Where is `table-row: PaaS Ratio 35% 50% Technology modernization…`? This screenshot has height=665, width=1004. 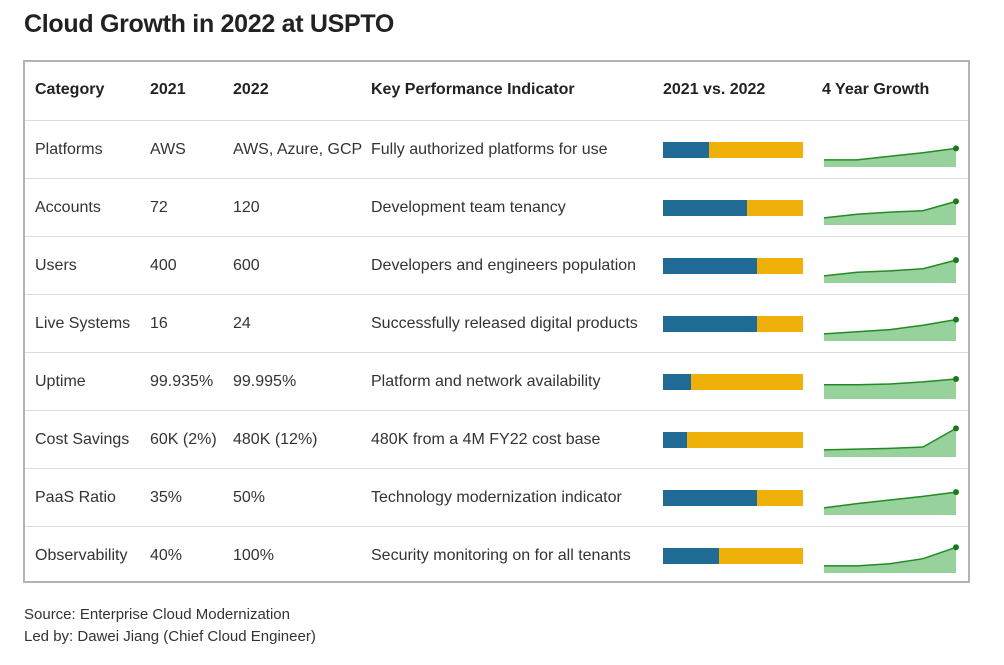 table-row: PaaS Ratio 35% 50% Technology modernization… is located at coordinates (496, 497).